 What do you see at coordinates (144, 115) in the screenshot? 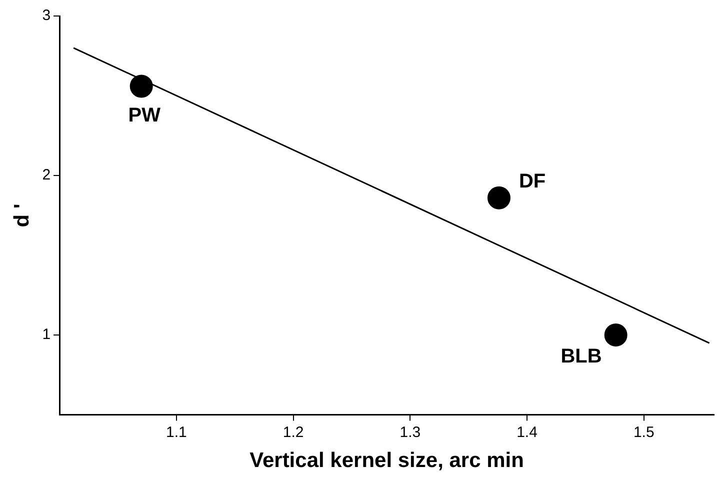
I see `annotation: PW` at bounding box center [144, 115].